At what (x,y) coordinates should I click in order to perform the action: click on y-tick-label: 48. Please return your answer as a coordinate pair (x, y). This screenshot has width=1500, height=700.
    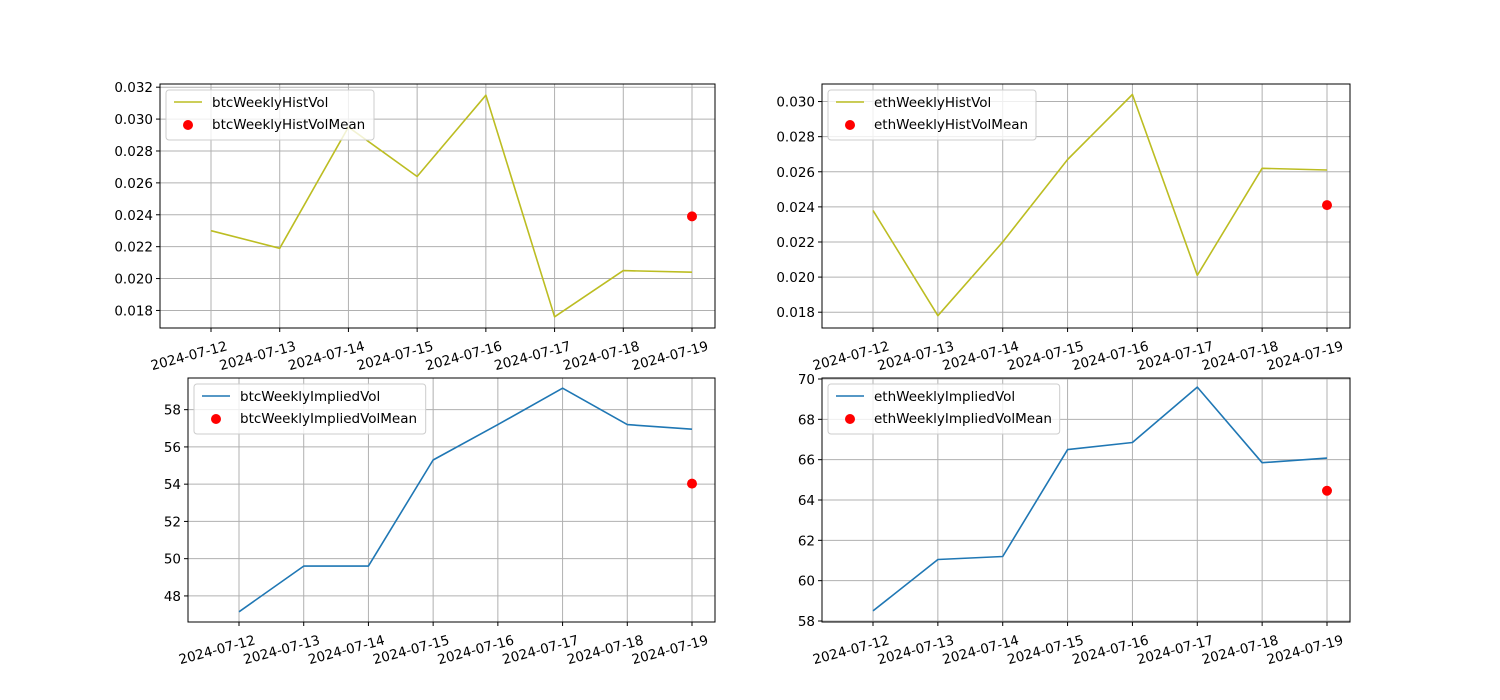
    Looking at the image, I should click on (172, 597).